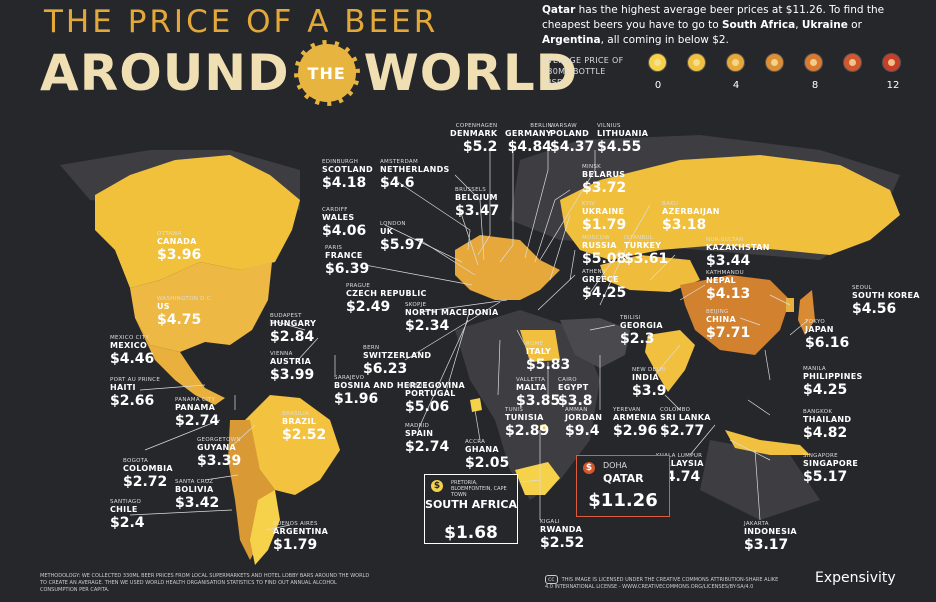 This screenshot has height=602, width=936. Describe the element at coordinates (397, 355) in the screenshot. I see `country-name: SWITZERLAND` at that location.